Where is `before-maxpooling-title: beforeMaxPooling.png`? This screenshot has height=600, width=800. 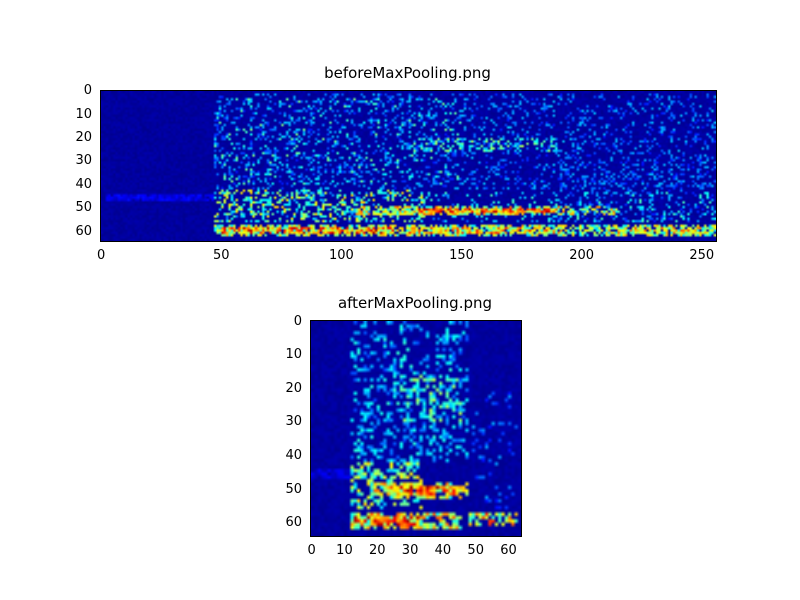
before-maxpooling-title: beforeMaxPooling.png is located at coordinates (407, 73).